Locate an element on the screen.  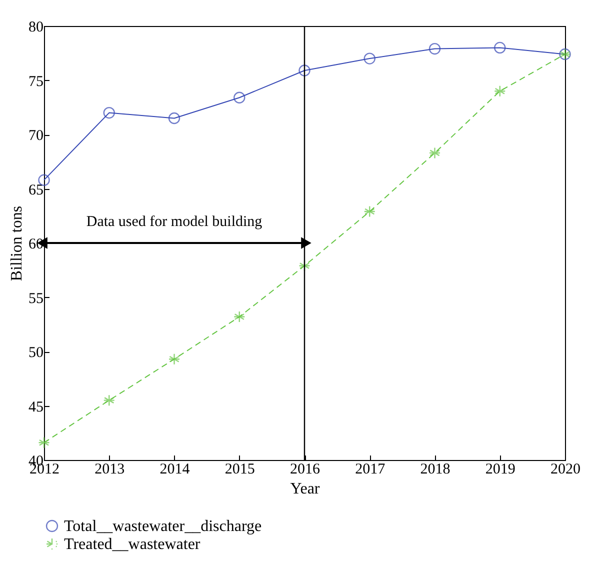
y-axis-title: Billion tons is located at coordinates (17, 244).